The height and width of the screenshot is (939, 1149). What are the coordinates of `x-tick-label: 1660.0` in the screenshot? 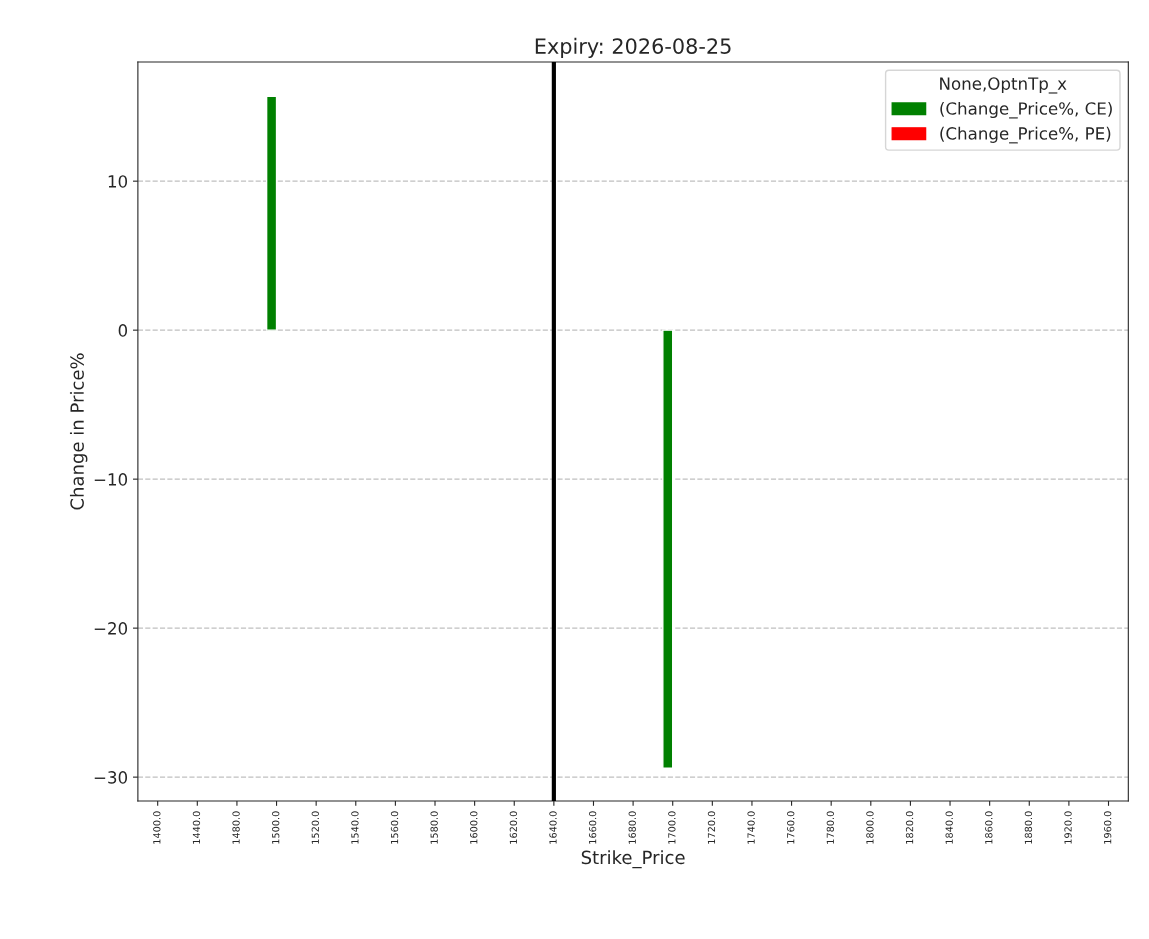 It's located at (592, 827).